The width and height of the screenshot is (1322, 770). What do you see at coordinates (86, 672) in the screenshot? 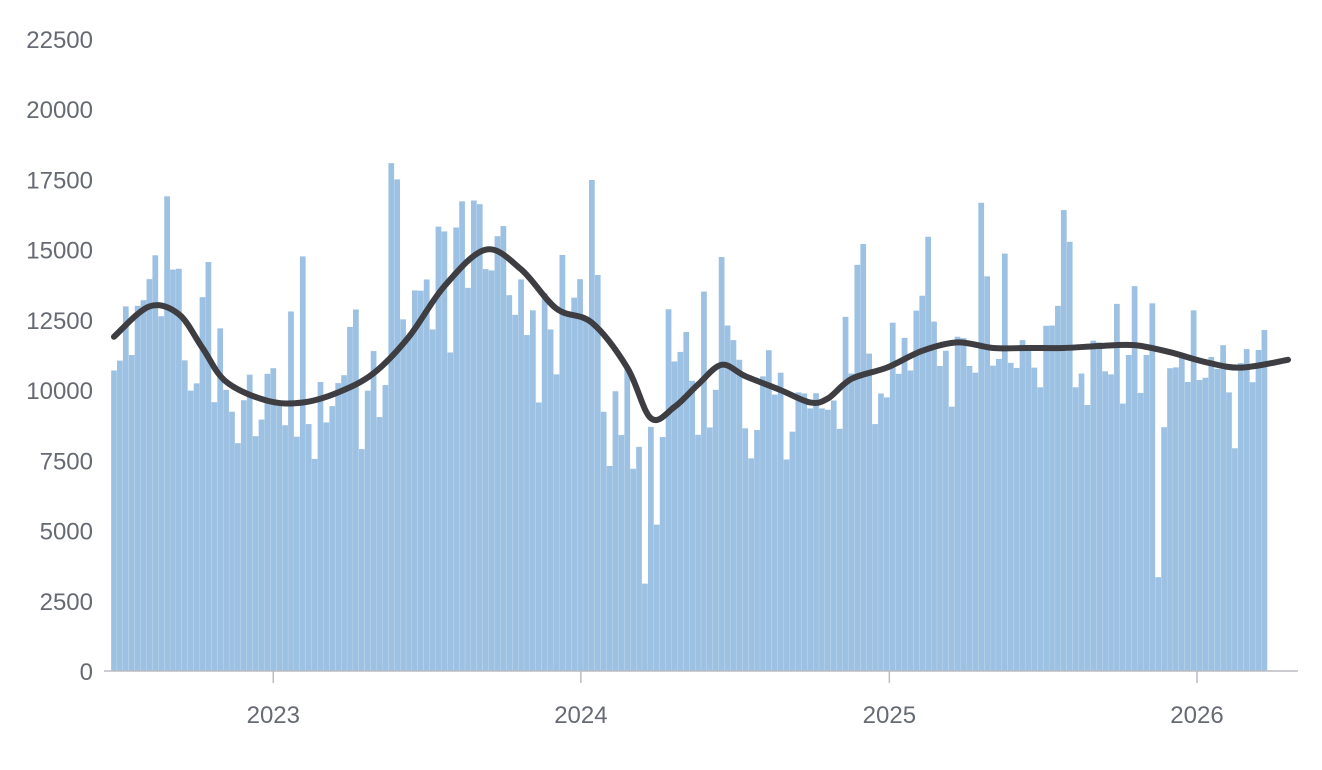
I see `y-tick-label: 0` at bounding box center [86, 672].